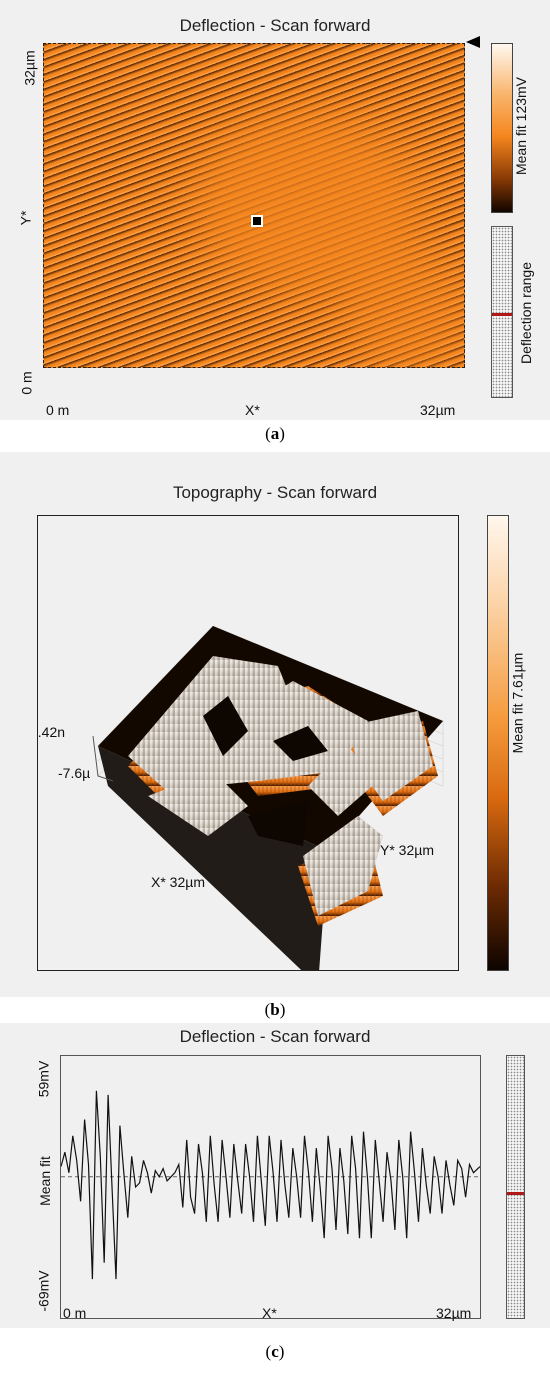 The width and height of the screenshot is (550, 1380). I want to click on panel-b-title: Topography - Scan forward, so click(275, 492).